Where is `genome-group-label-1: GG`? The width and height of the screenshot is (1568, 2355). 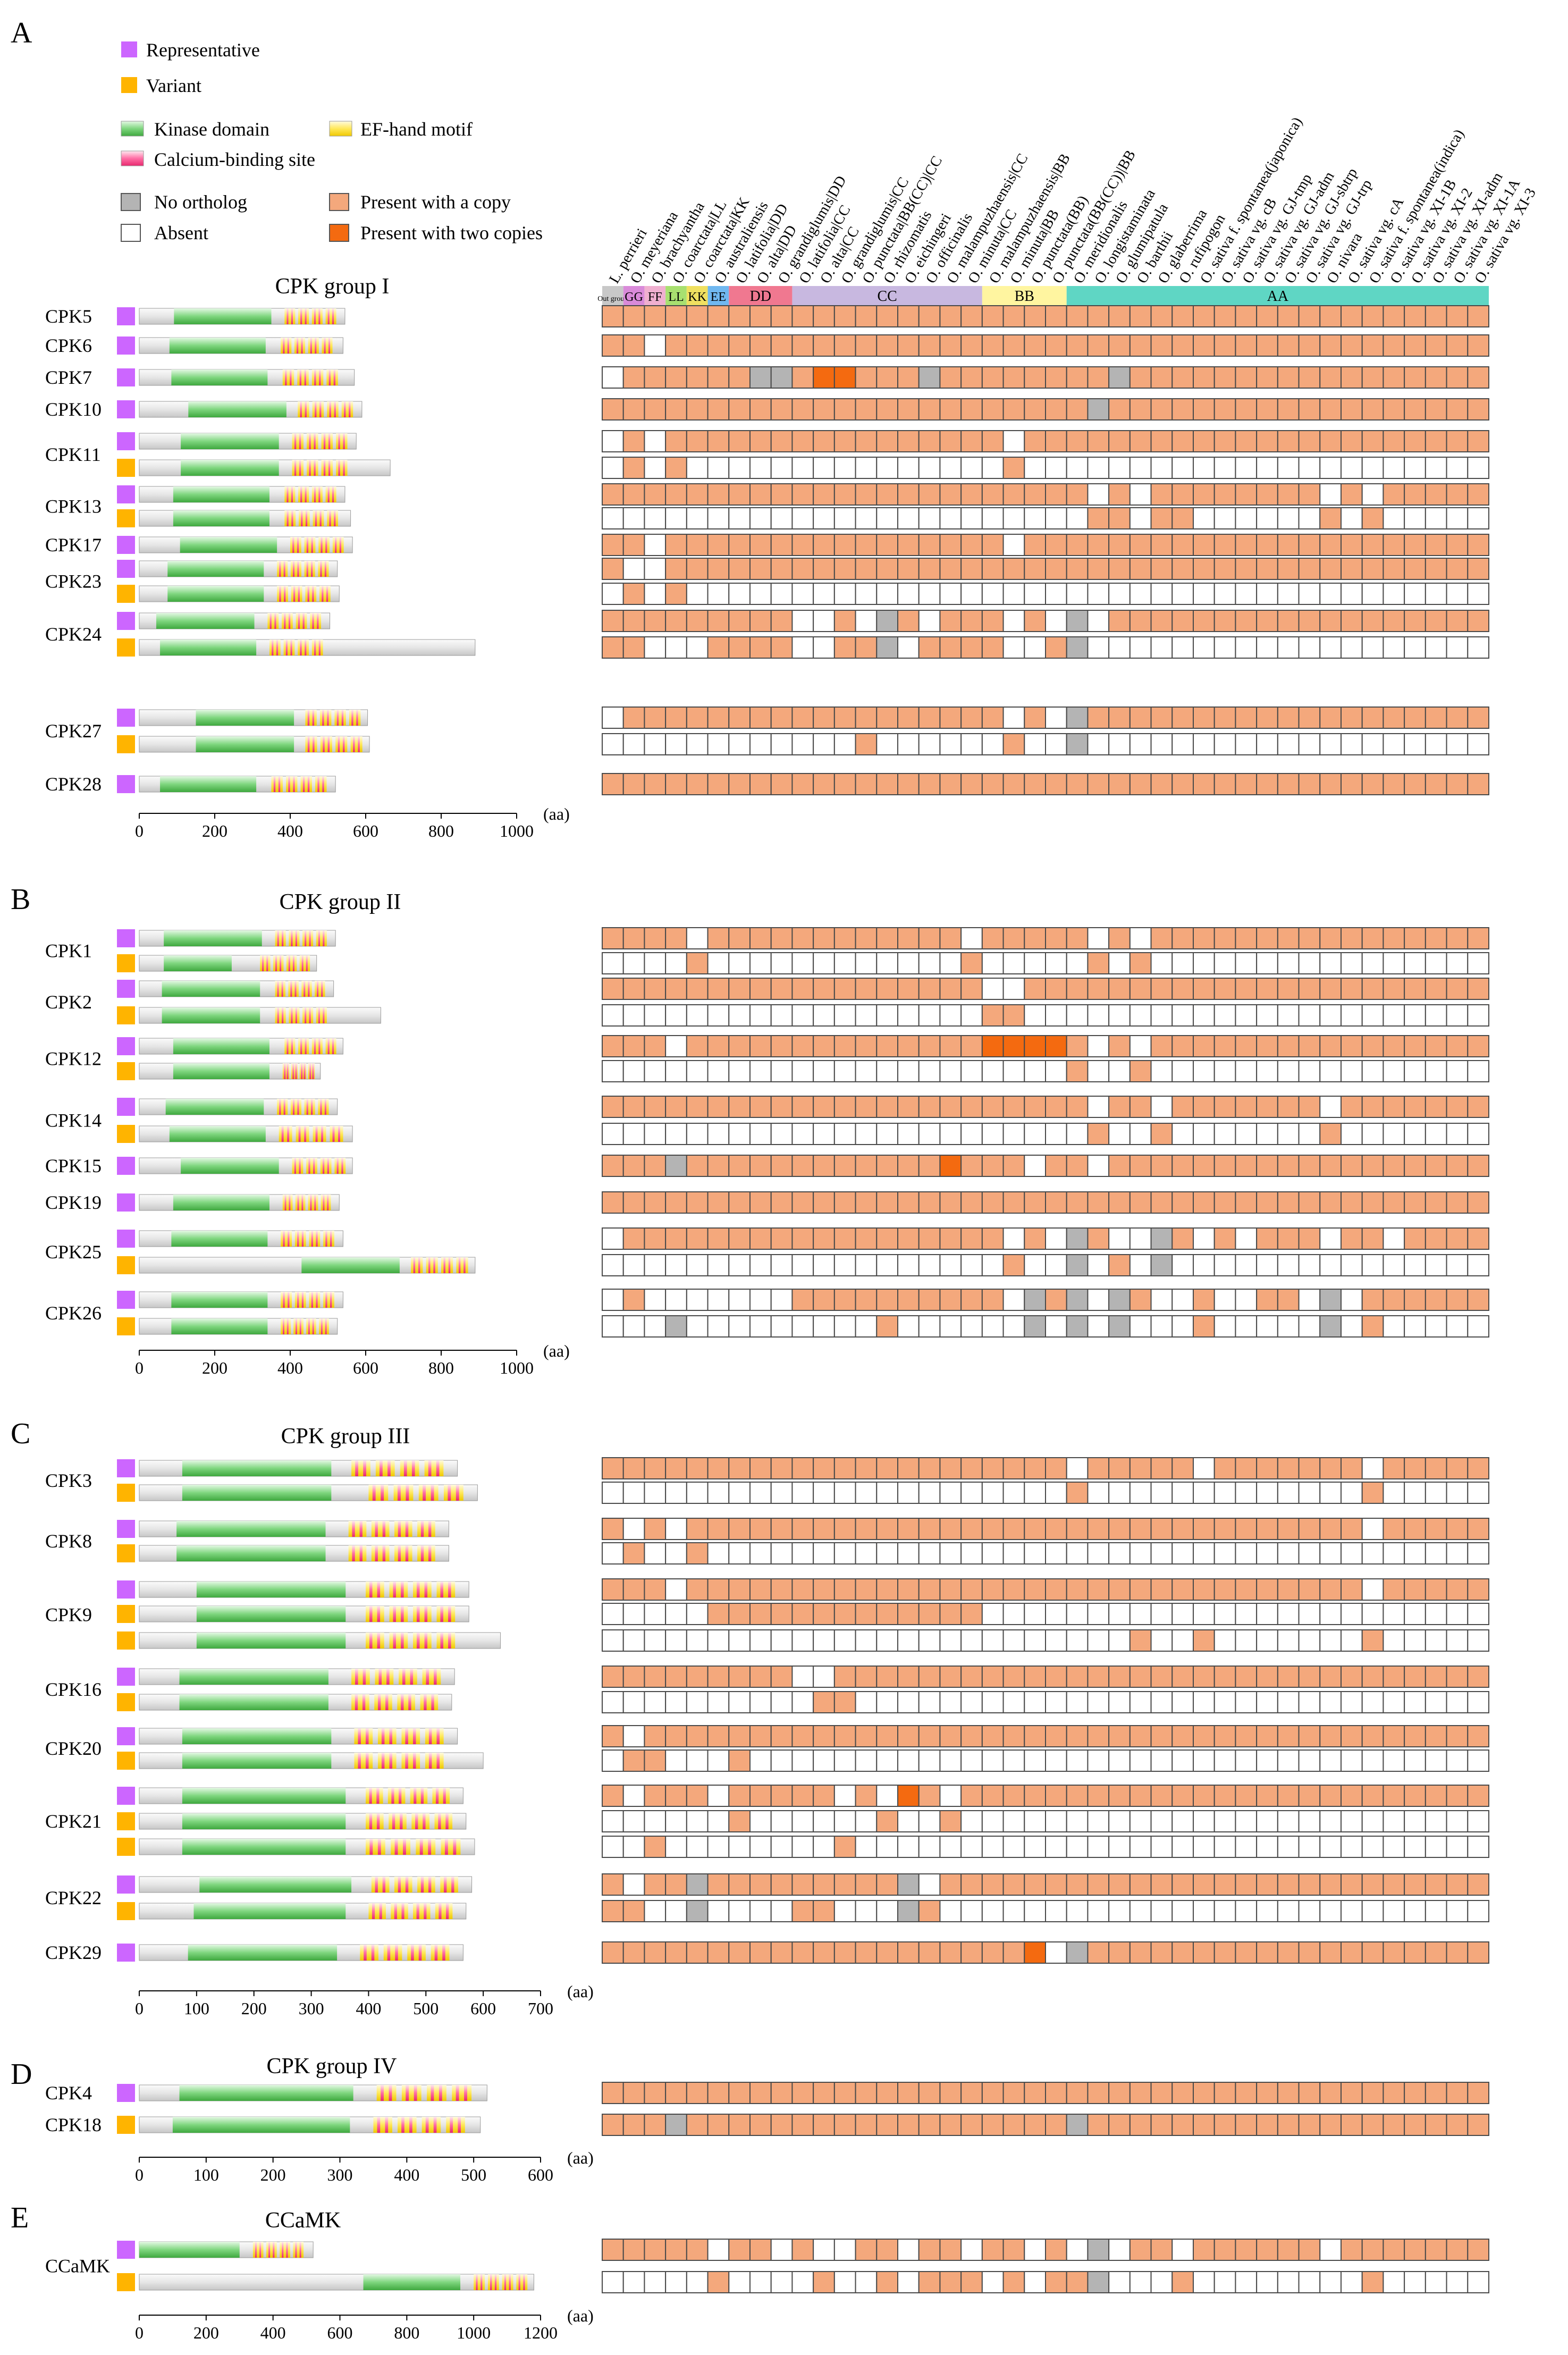
genome-group-label-1: GG is located at coordinates (634, 297).